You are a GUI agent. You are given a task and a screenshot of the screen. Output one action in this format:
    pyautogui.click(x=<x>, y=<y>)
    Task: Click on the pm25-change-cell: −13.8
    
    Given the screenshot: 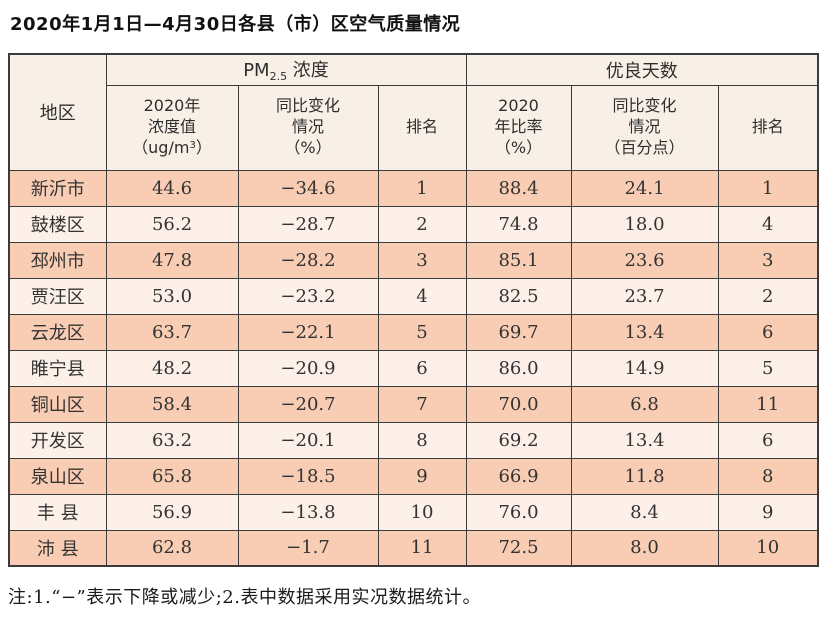 What is the action you would take?
    pyautogui.click(x=308, y=512)
    